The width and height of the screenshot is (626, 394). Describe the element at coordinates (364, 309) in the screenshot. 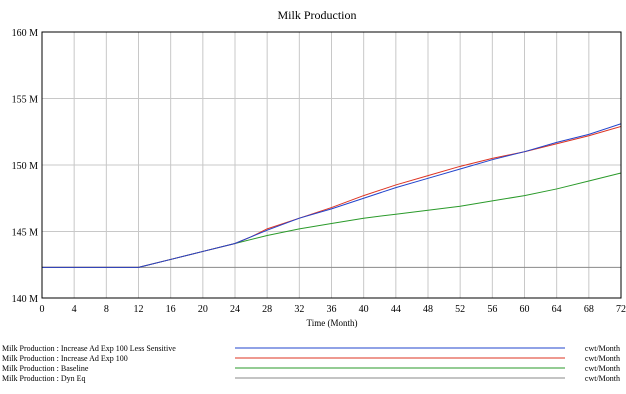

I see `x-tick-label: 40` at that location.